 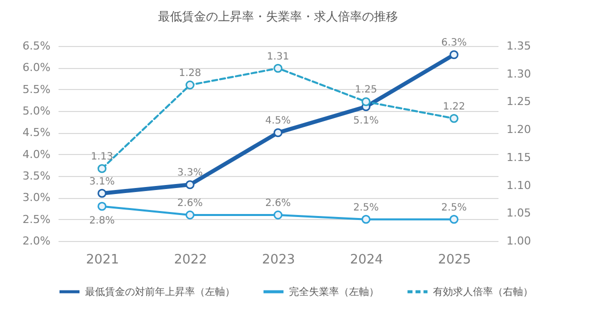 I want to click on y-tick-label: 2.5%, so click(x=36, y=219).